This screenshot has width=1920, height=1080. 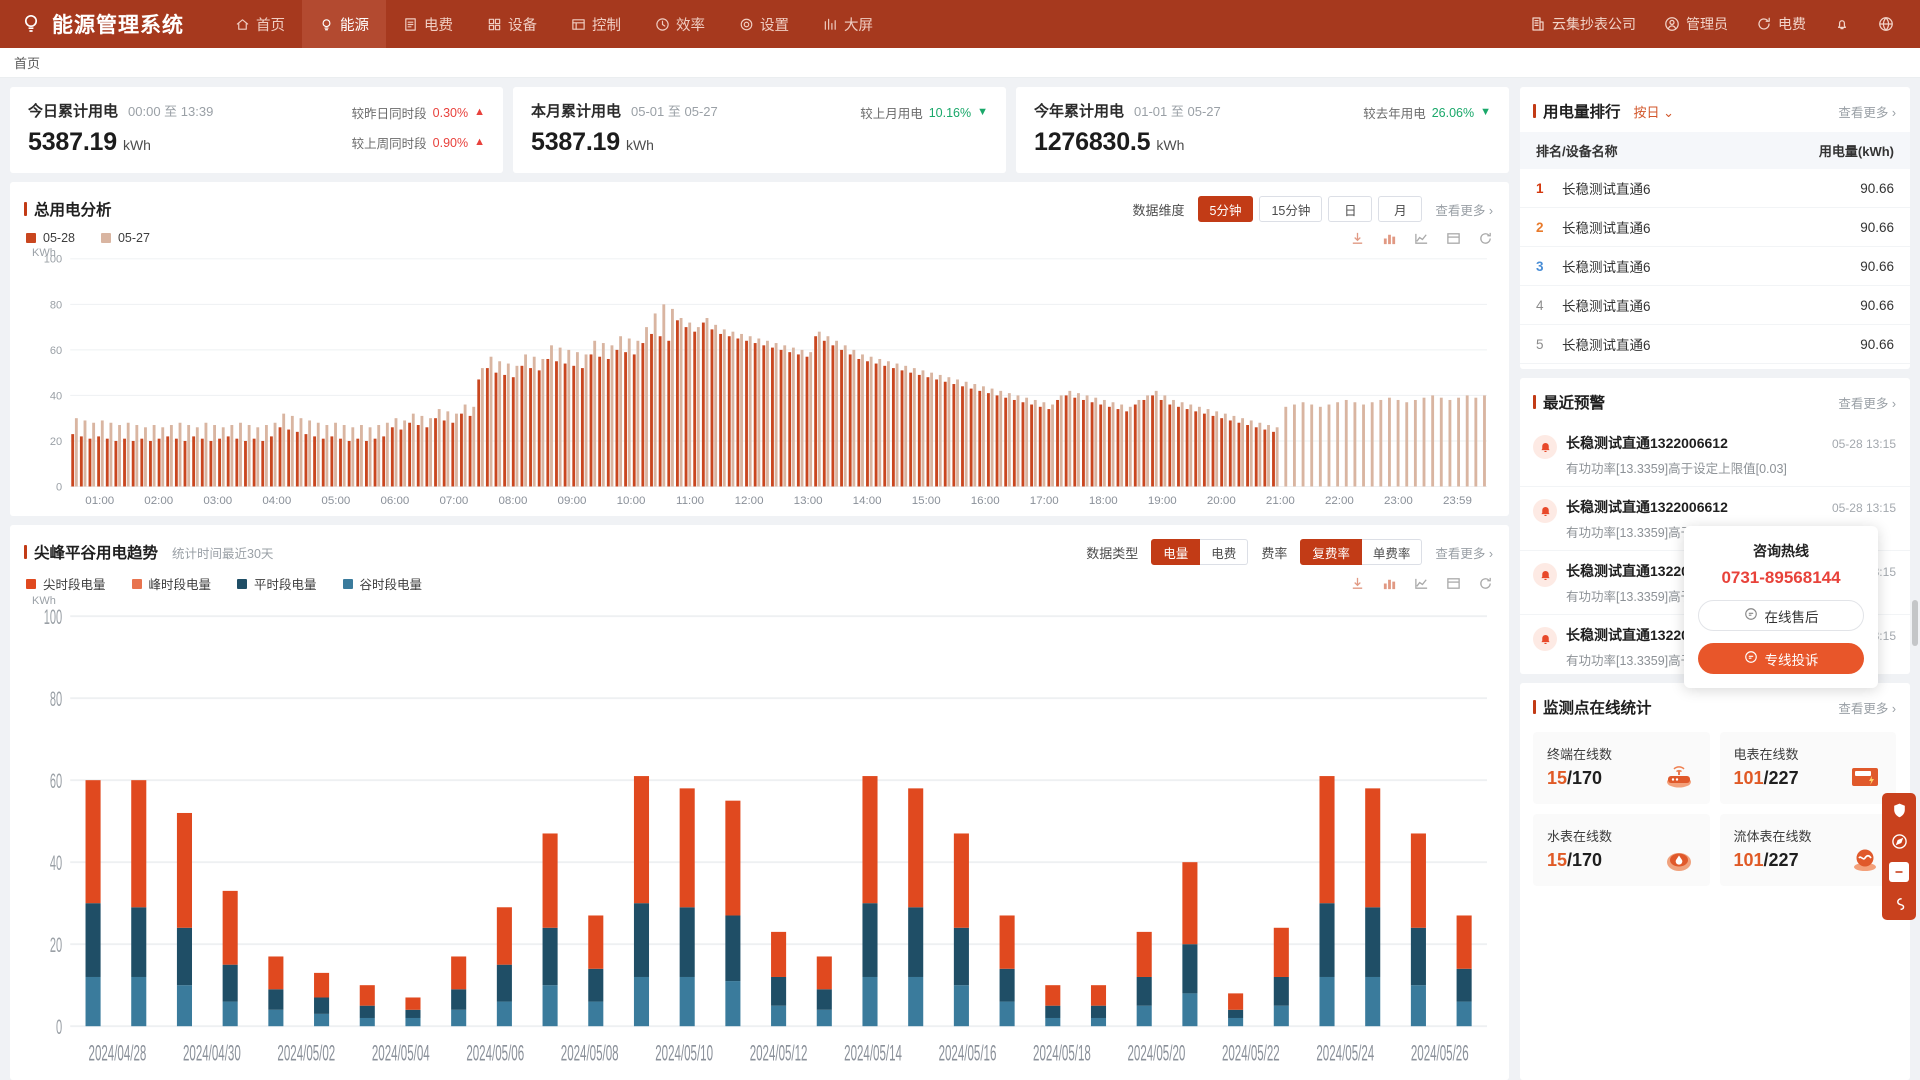 What do you see at coordinates (1715, 400) in the screenshot?
I see `alerts-header: 最近预警 查看更多 ›` at bounding box center [1715, 400].